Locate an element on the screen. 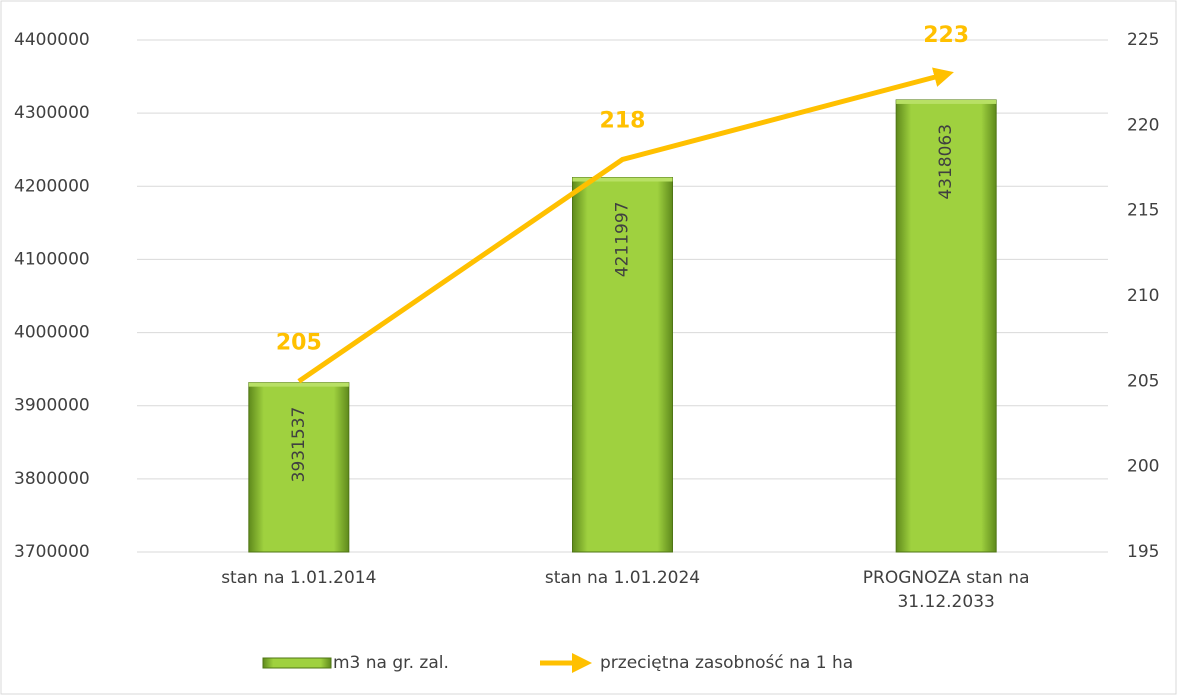 The width and height of the screenshot is (1177, 695). y2-tick-label: 195 is located at coordinates (1143, 552).